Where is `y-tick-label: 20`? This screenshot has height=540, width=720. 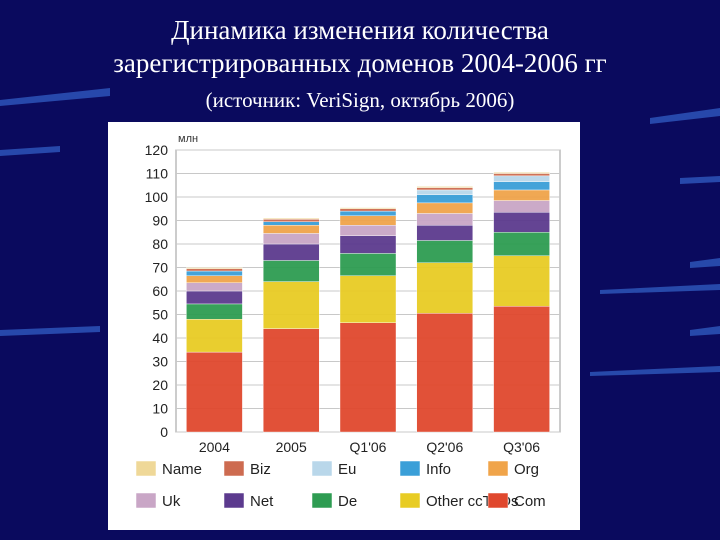
y-tick-label: 20 is located at coordinates (160, 385).